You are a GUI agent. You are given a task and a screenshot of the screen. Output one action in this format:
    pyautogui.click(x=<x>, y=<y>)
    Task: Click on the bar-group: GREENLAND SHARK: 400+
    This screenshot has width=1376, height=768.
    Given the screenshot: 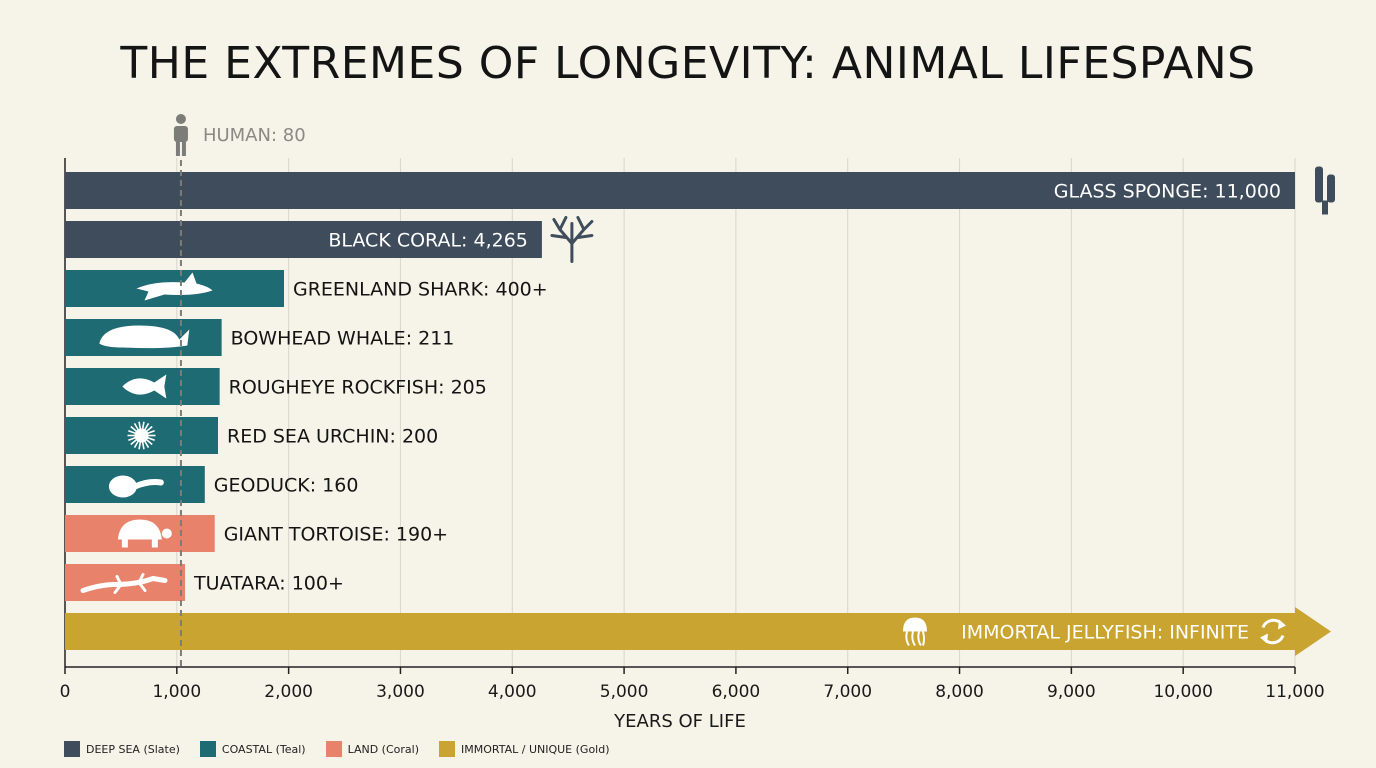 What is the action you would take?
    pyautogui.click(x=306, y=288)
    